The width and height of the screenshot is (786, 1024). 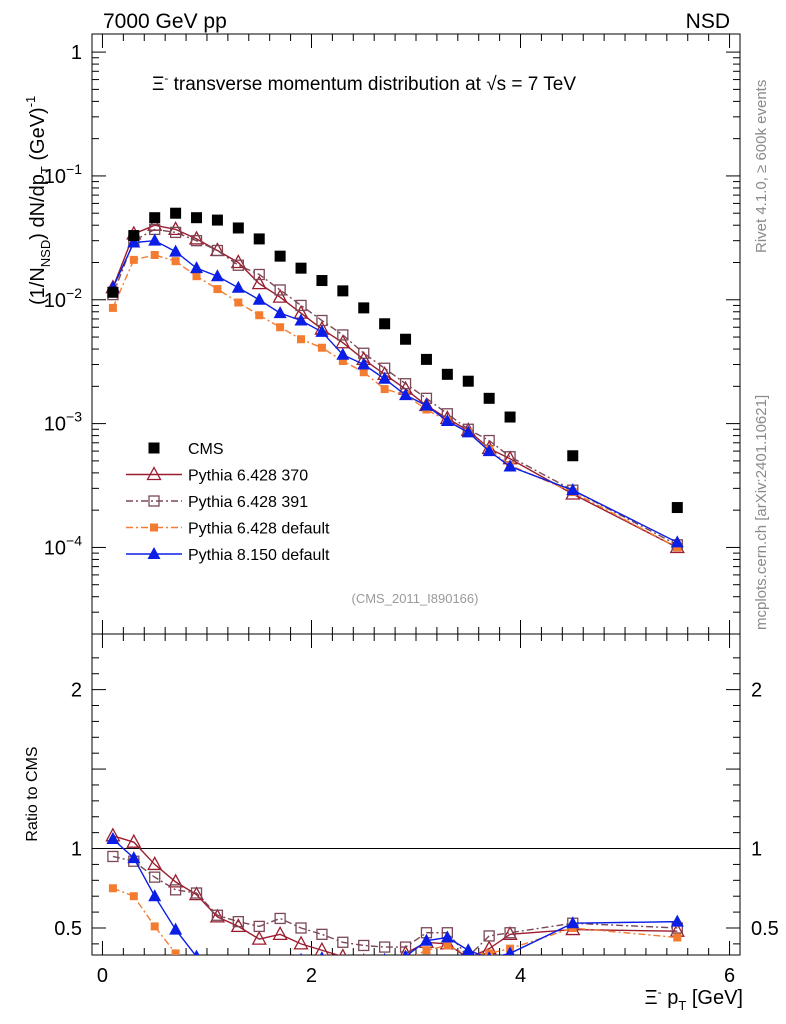 What do you see at coordinates (259, 529) in the screenshot?
I see `legend-label-pythia-6-428-default: Pythia 6.428 default` at bounding box center [259, 529].